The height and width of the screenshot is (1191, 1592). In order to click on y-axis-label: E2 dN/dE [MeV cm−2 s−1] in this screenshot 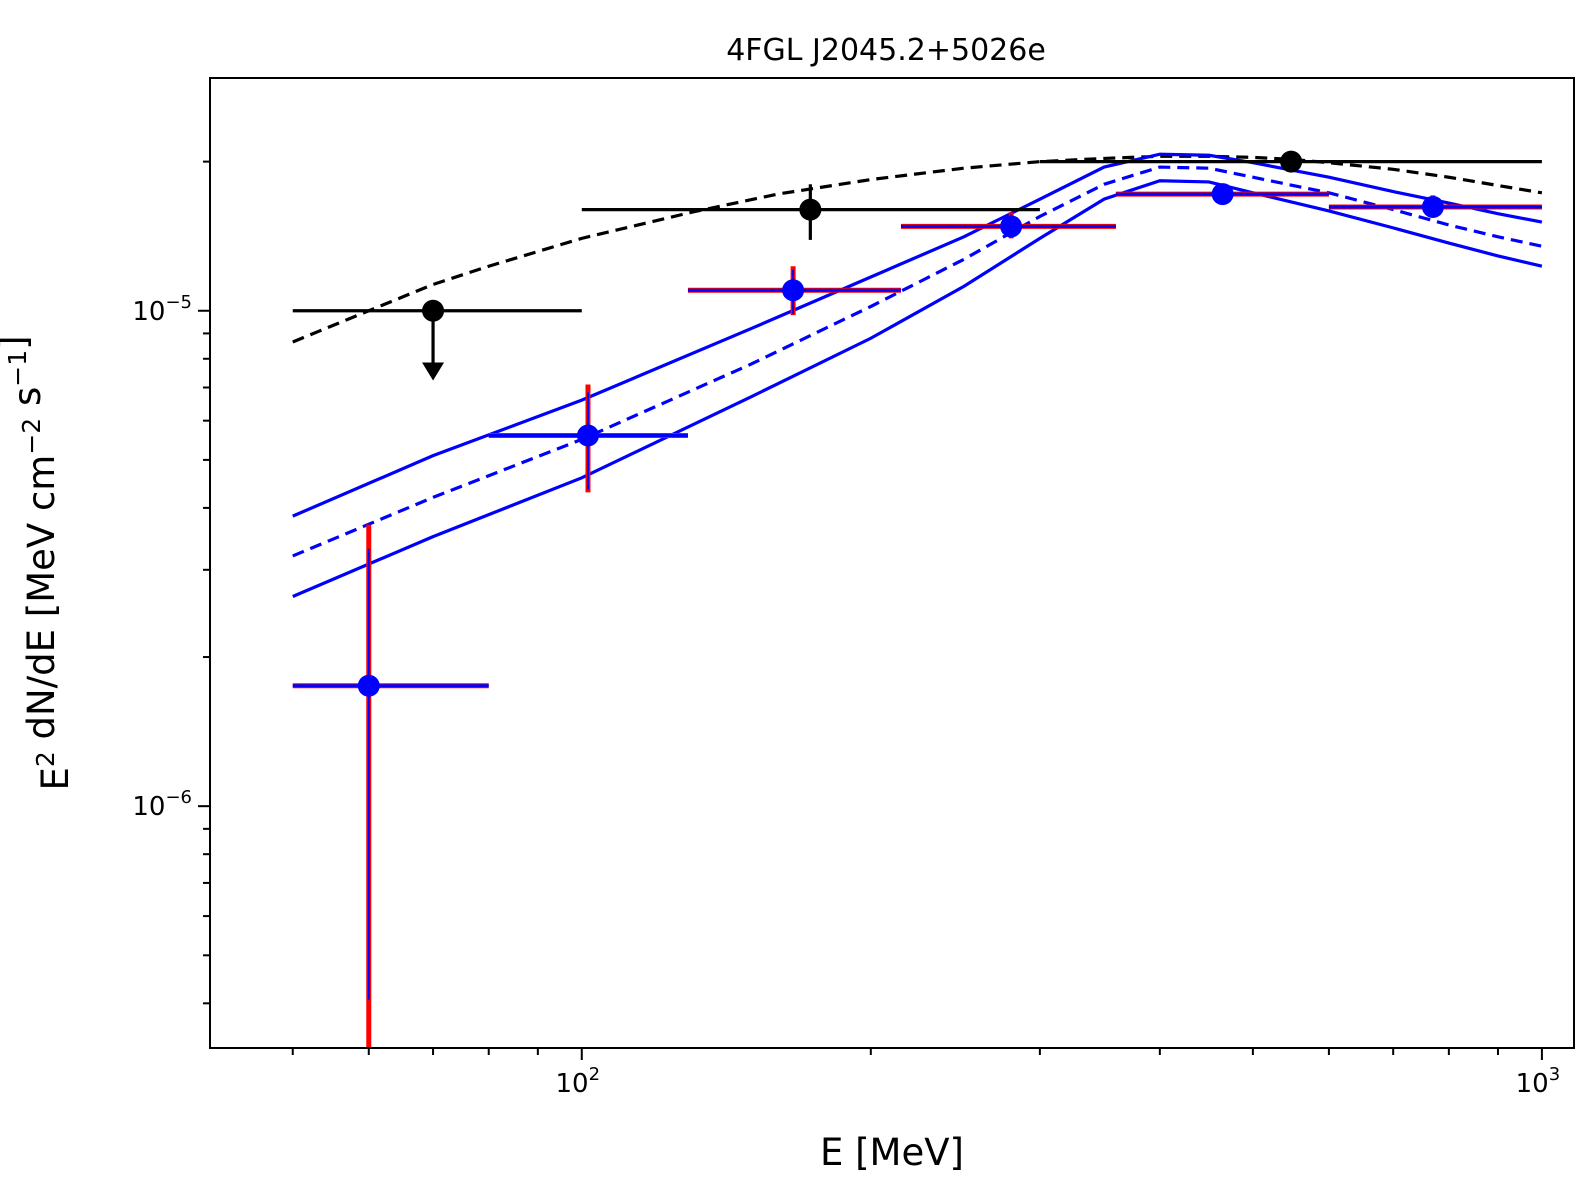, I will do `click(38, 562)`.